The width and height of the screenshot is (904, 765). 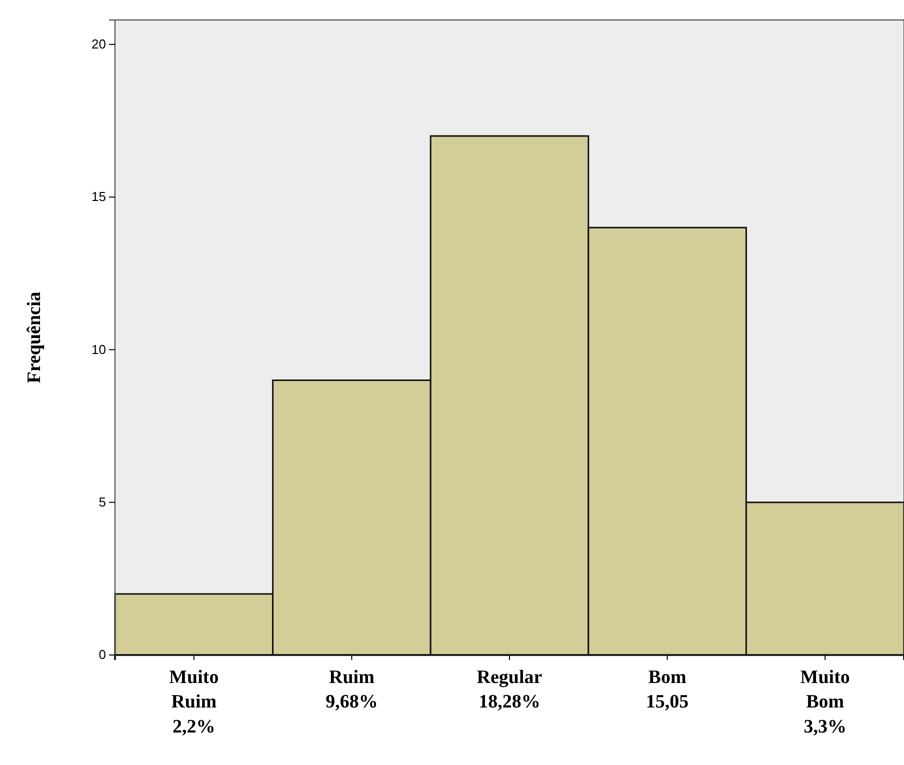 What do you see at coordinates (102, 654) in the screenshot?
I see `y-tick-label: 0` at bounding box center [102, 654].